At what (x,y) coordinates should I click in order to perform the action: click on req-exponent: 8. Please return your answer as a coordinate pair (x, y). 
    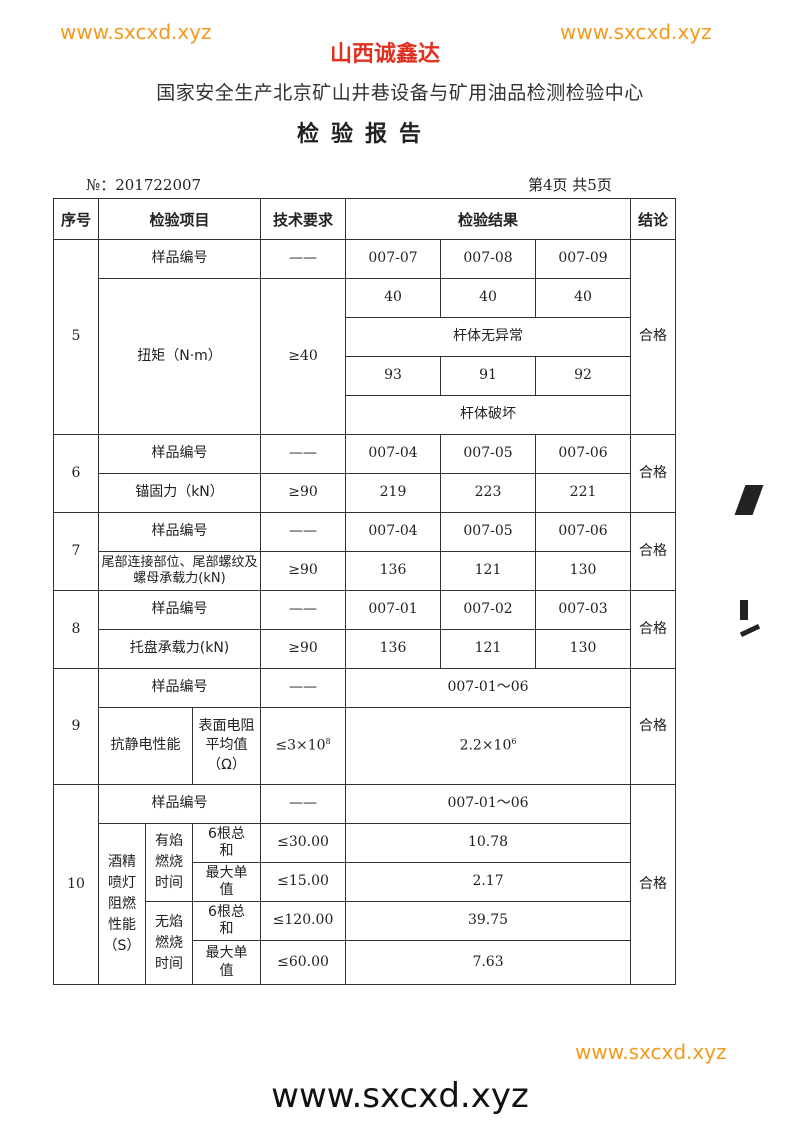
    Looking at the image, I should click on (328, 741).